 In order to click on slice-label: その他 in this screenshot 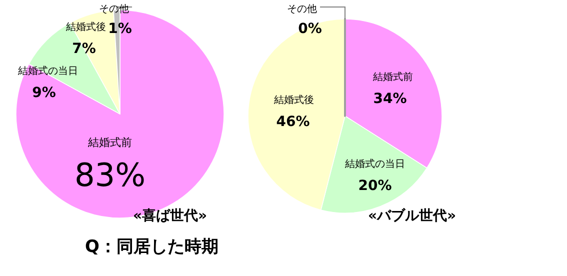, I will do `click(114, 9)`.